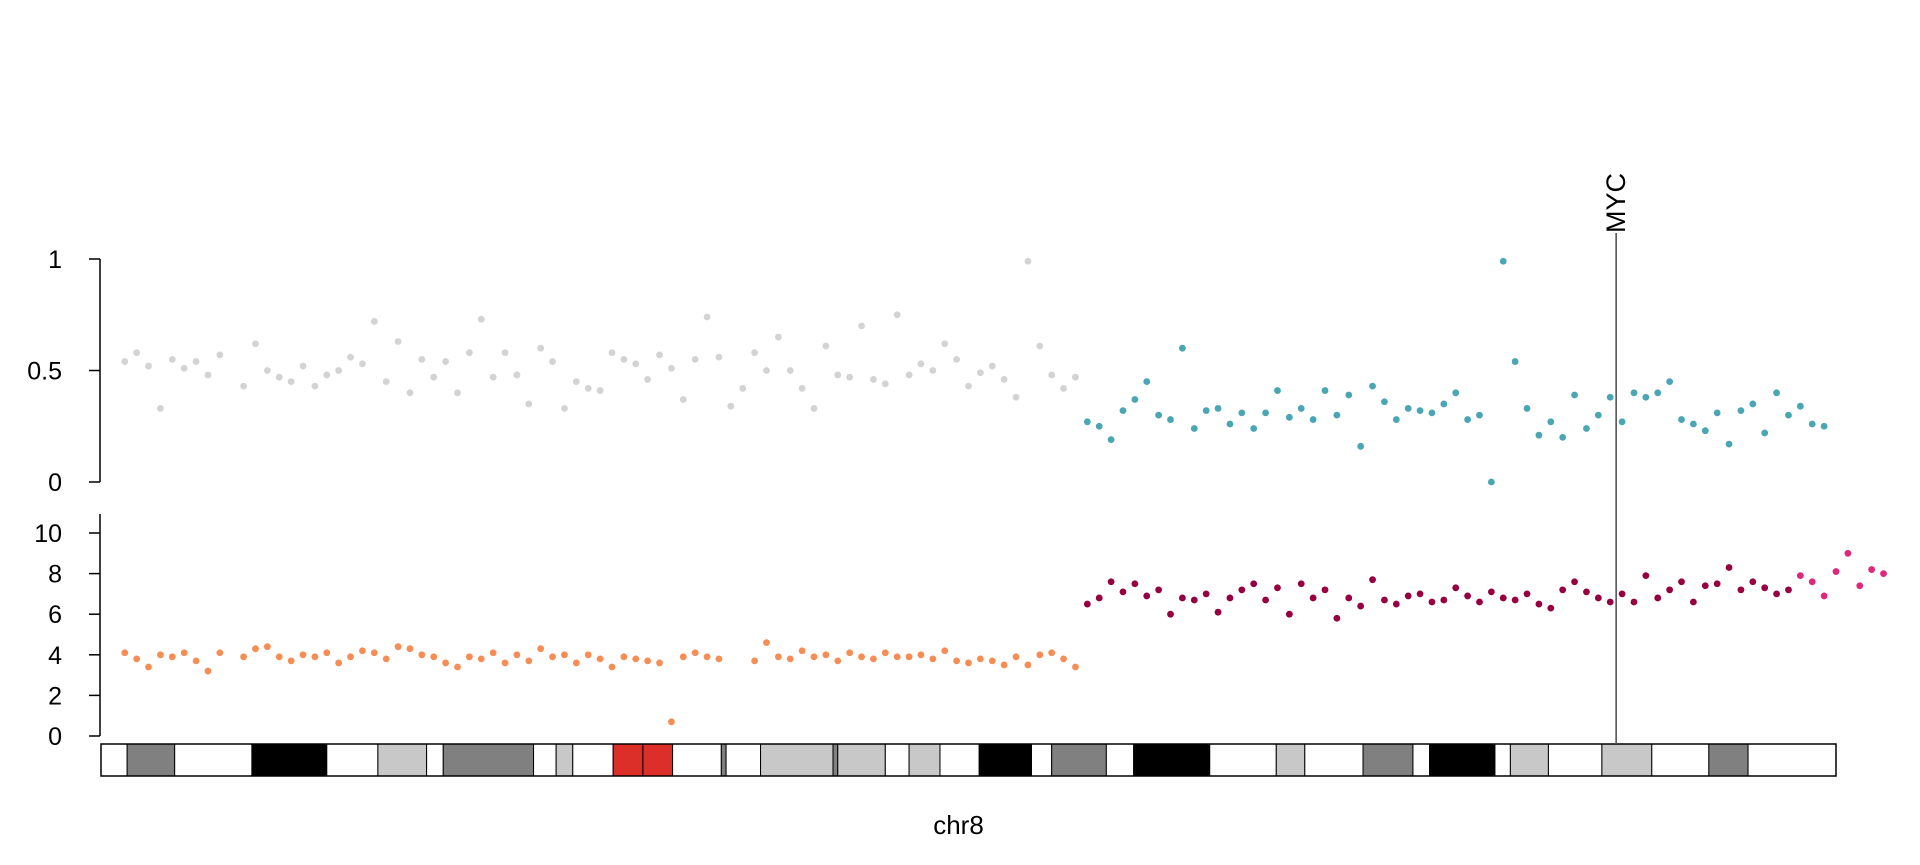 The image size is (1920, 865). I want to click on ideogram-outline, so click(968, 760).